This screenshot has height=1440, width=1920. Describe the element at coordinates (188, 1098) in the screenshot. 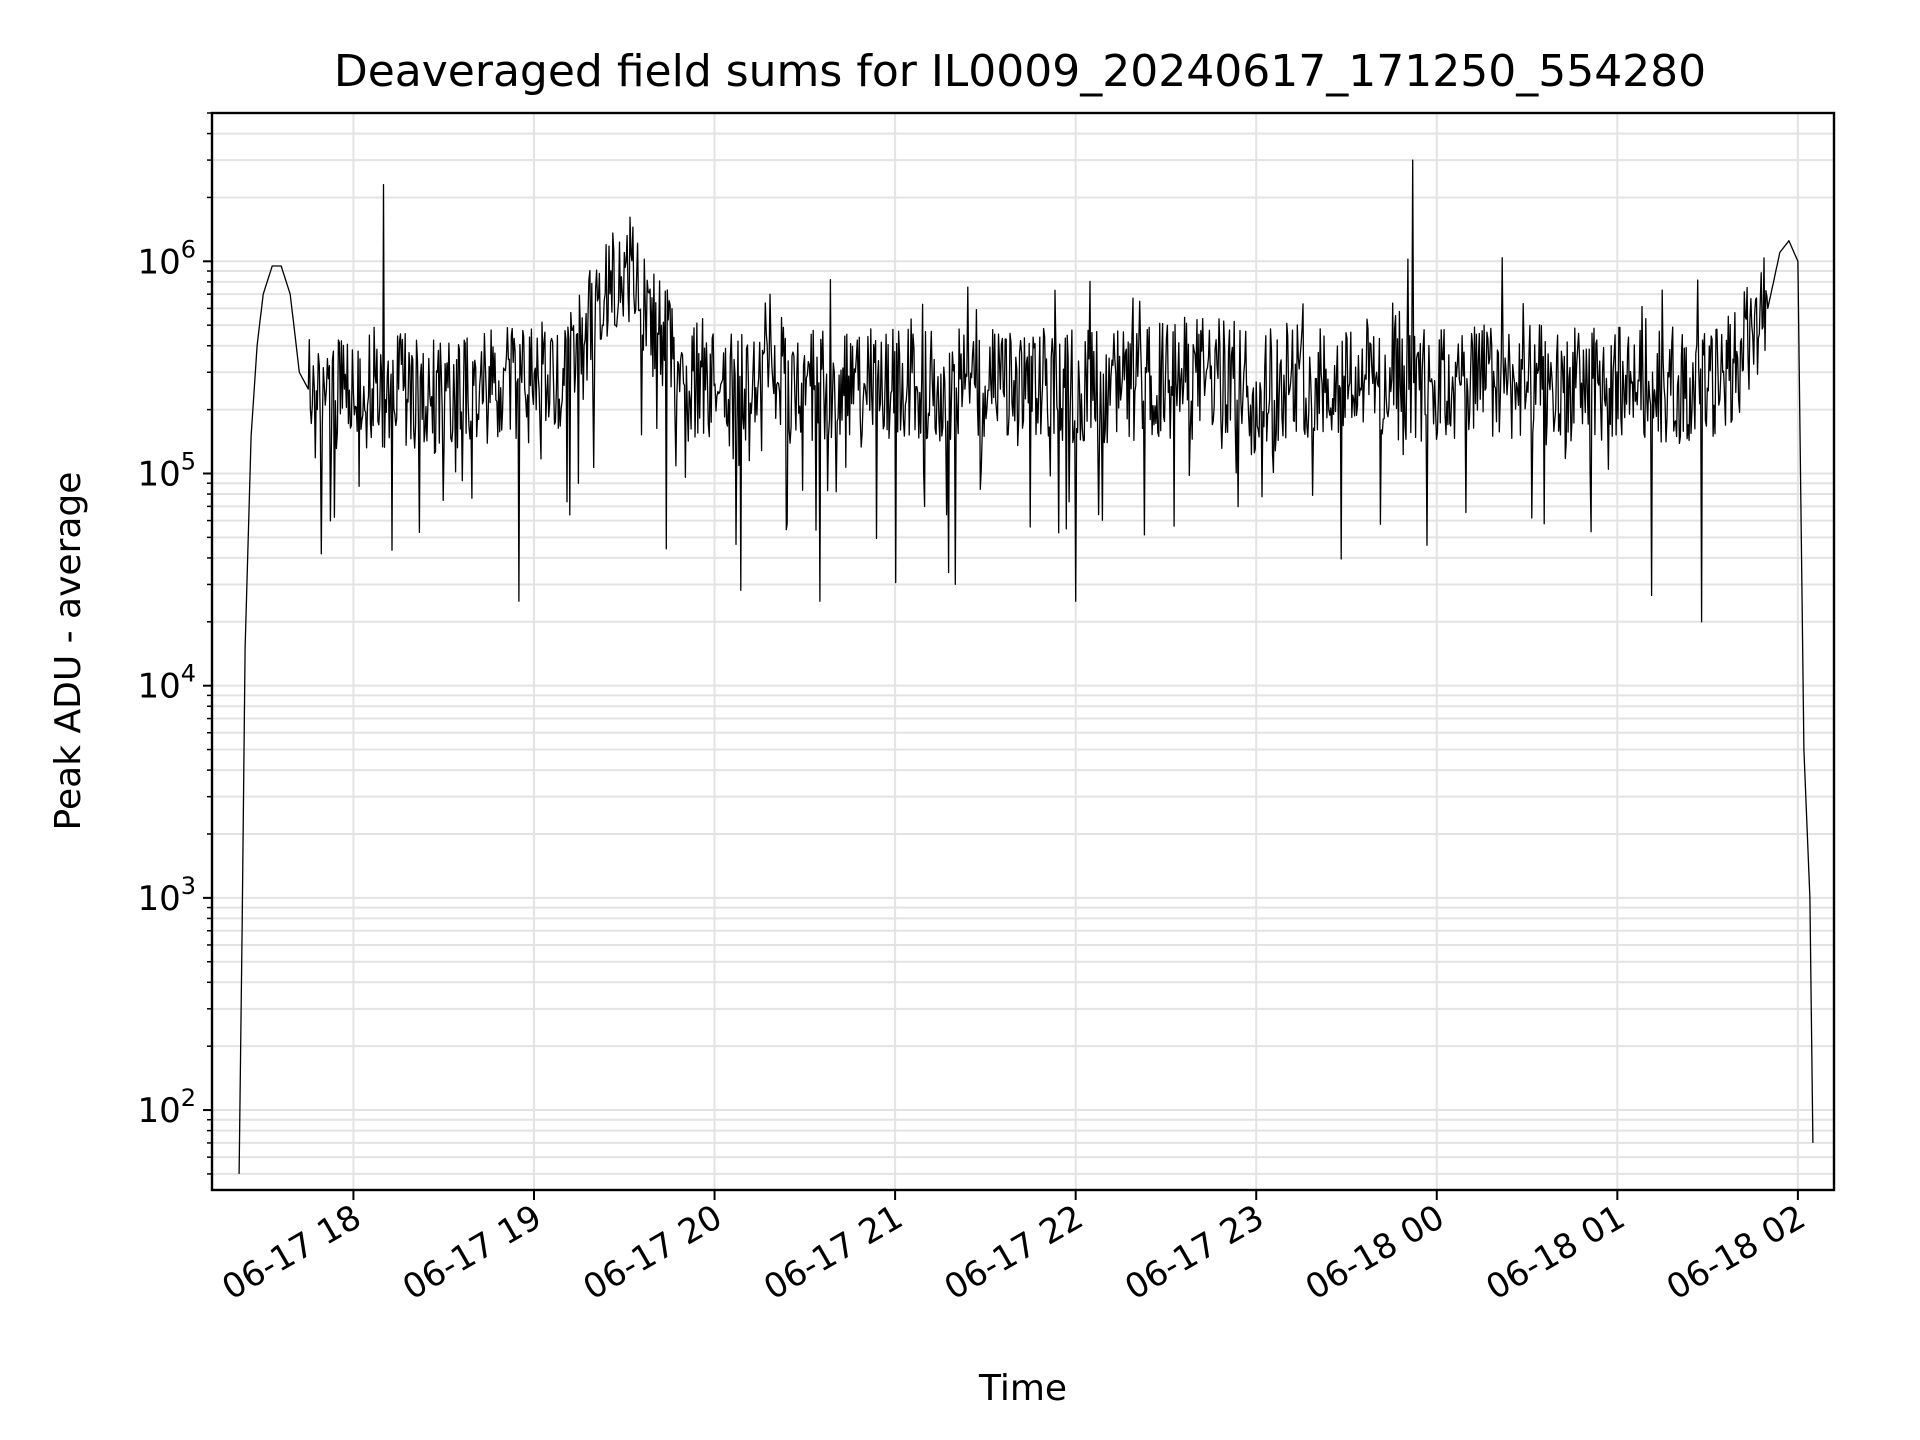

I see `y-tick-exponent: 2` at that location.